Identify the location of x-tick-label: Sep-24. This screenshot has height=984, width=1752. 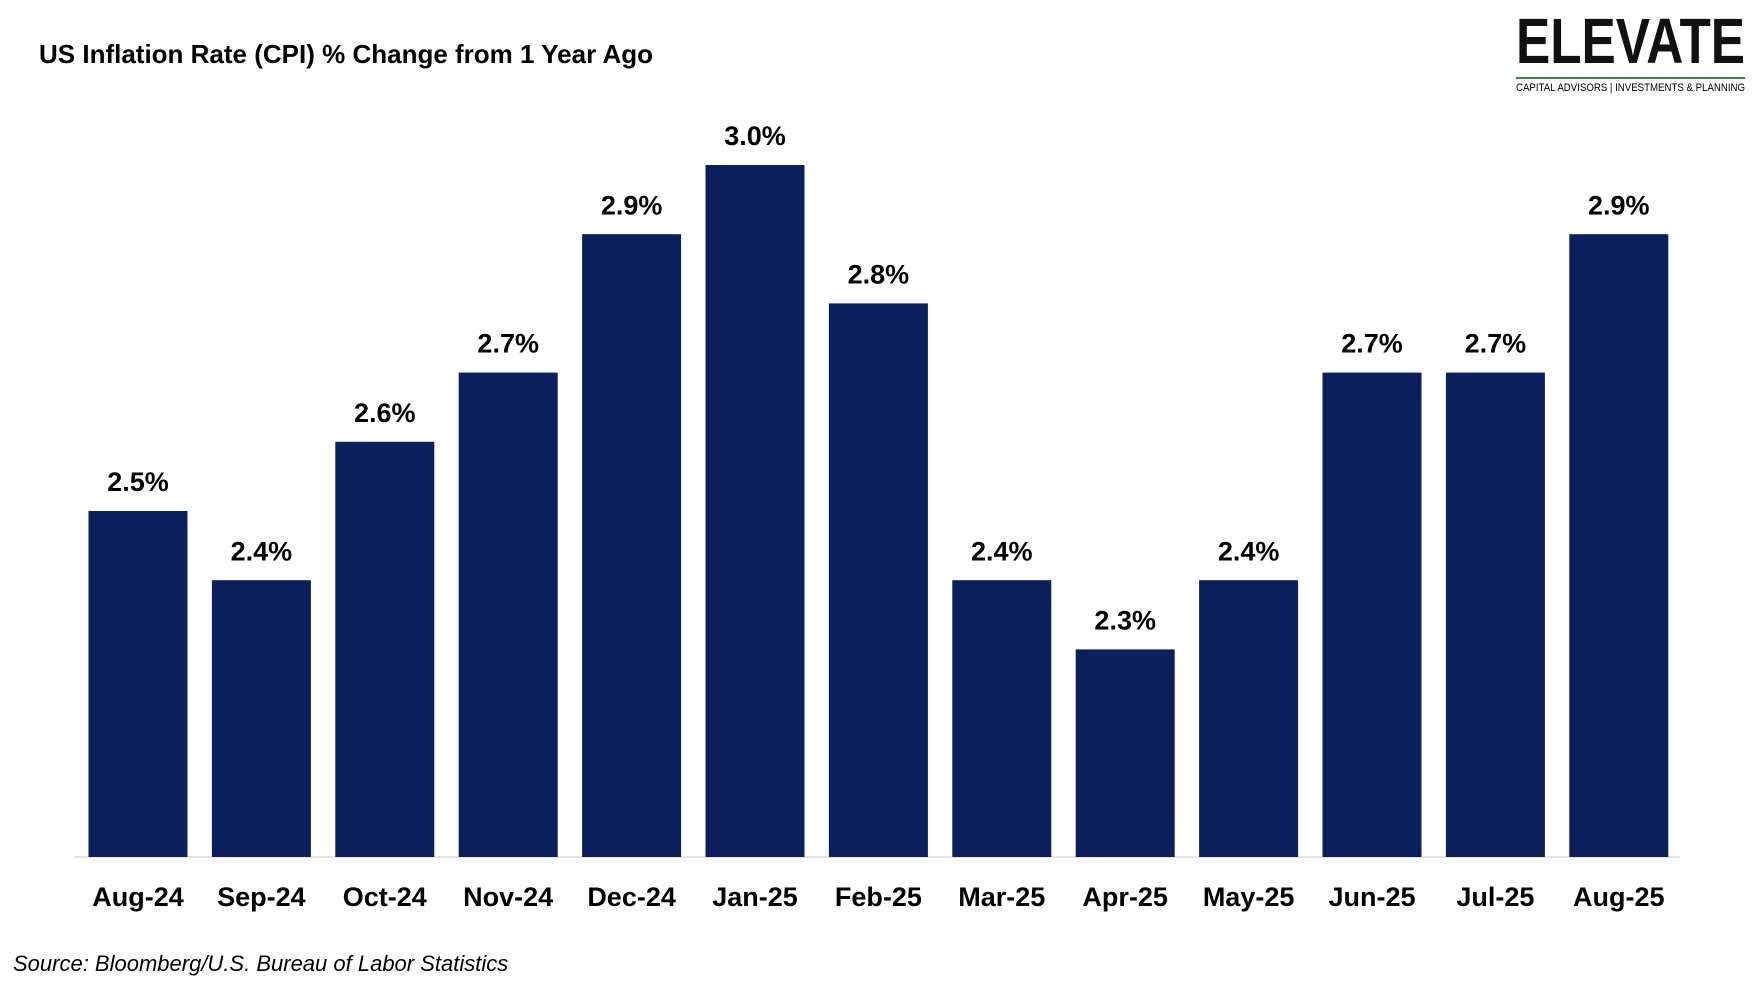
(261, 897).